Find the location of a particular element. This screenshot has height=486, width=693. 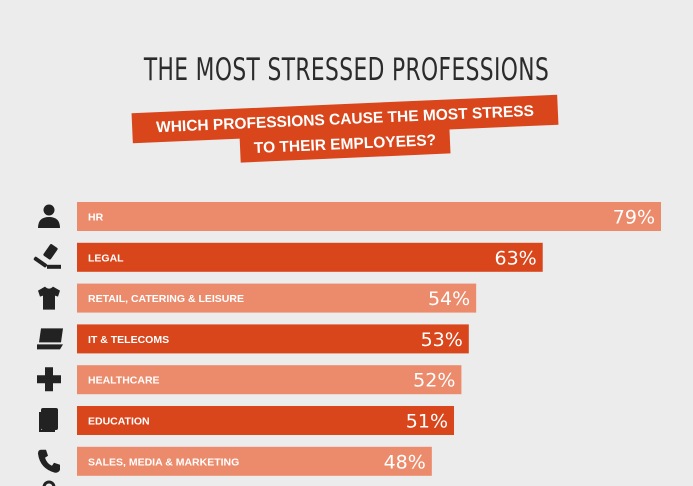

tshirt-icon is located at coordinates (49, 298).